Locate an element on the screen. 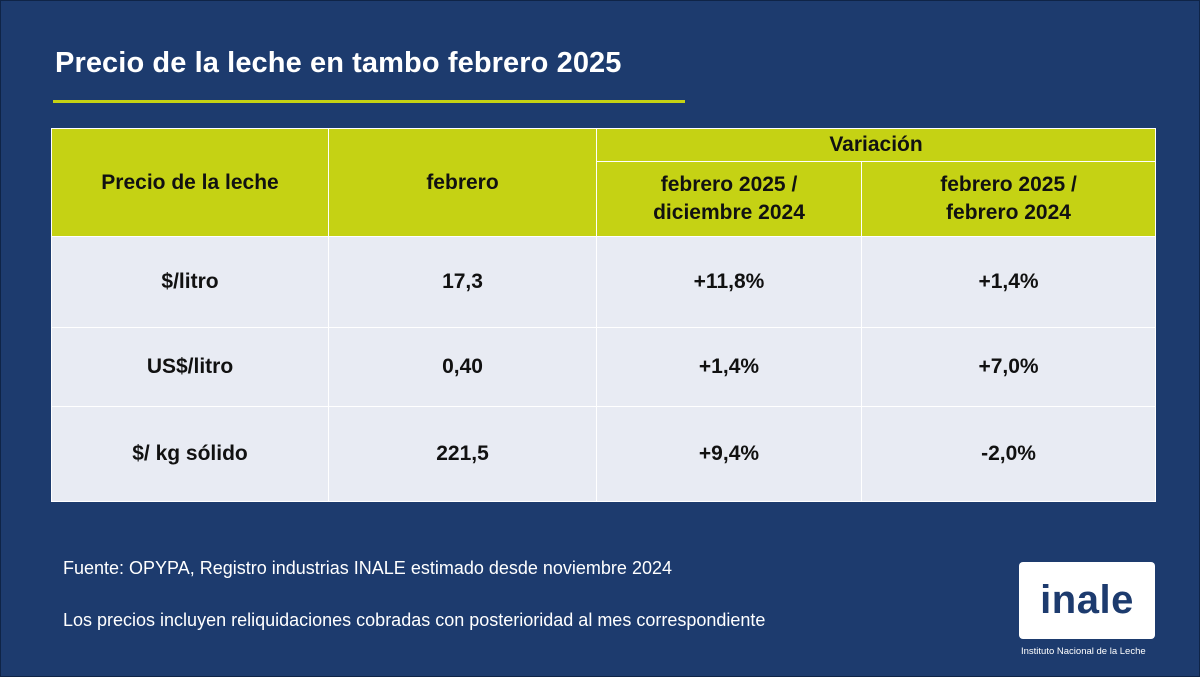 The image size is (1200, 677). row-var-dec: +1,4% is located at coordinates (729, 367).